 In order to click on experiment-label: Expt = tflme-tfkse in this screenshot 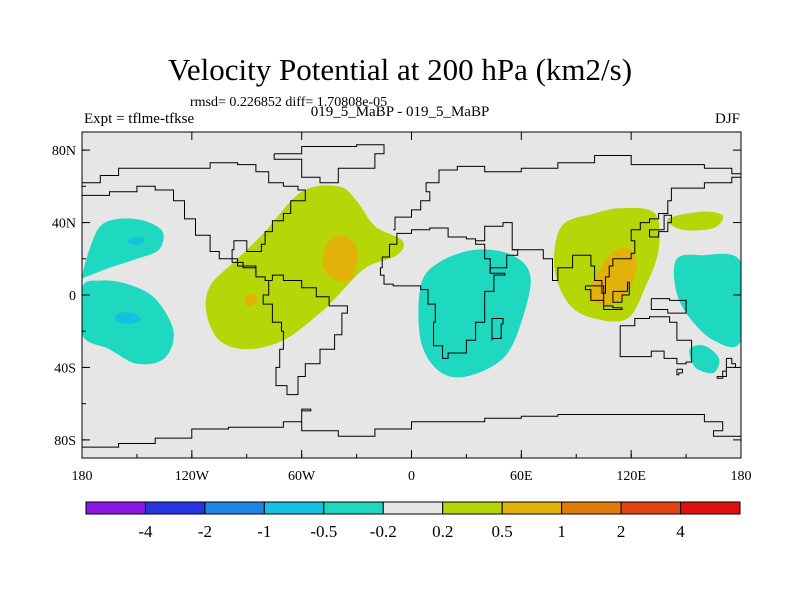, I will do `click(139, 119)`.